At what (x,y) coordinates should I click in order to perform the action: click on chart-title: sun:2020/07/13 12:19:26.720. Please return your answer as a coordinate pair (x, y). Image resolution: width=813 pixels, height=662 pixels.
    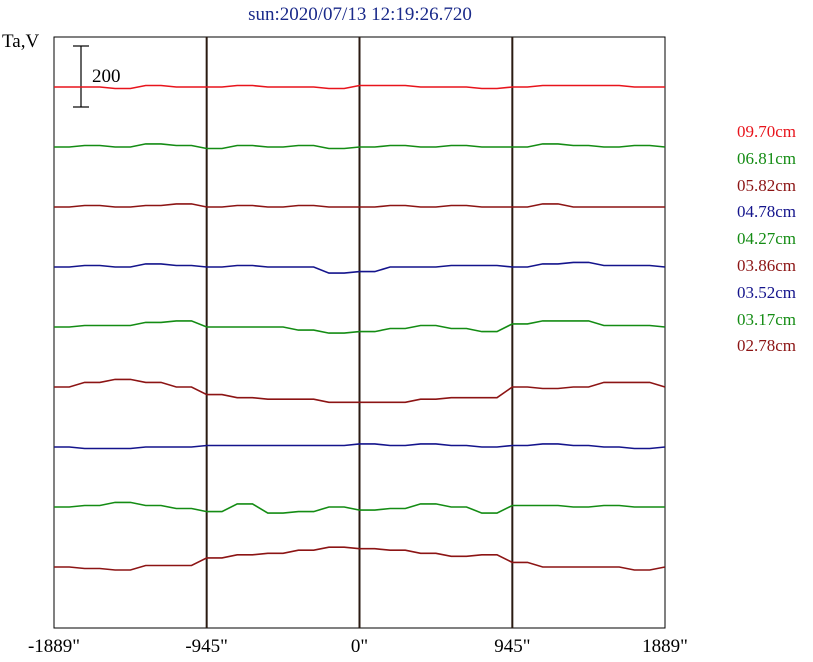
    Looking at the image, I should click on (360, 14).